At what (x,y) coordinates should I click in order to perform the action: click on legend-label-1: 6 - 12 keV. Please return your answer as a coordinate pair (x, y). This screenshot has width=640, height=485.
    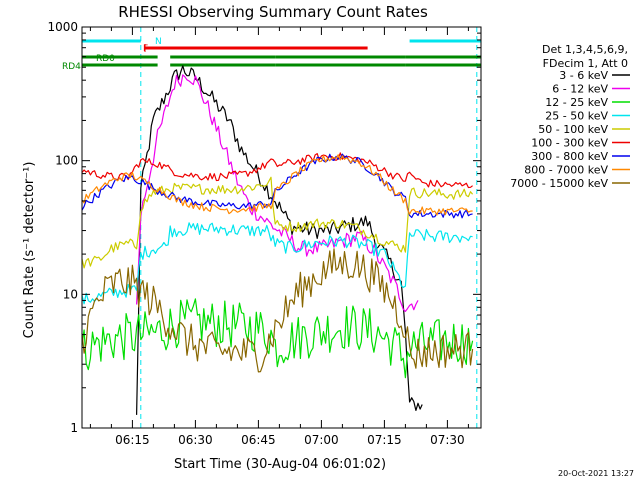
    Looking at the image, I should click on (580, 89).